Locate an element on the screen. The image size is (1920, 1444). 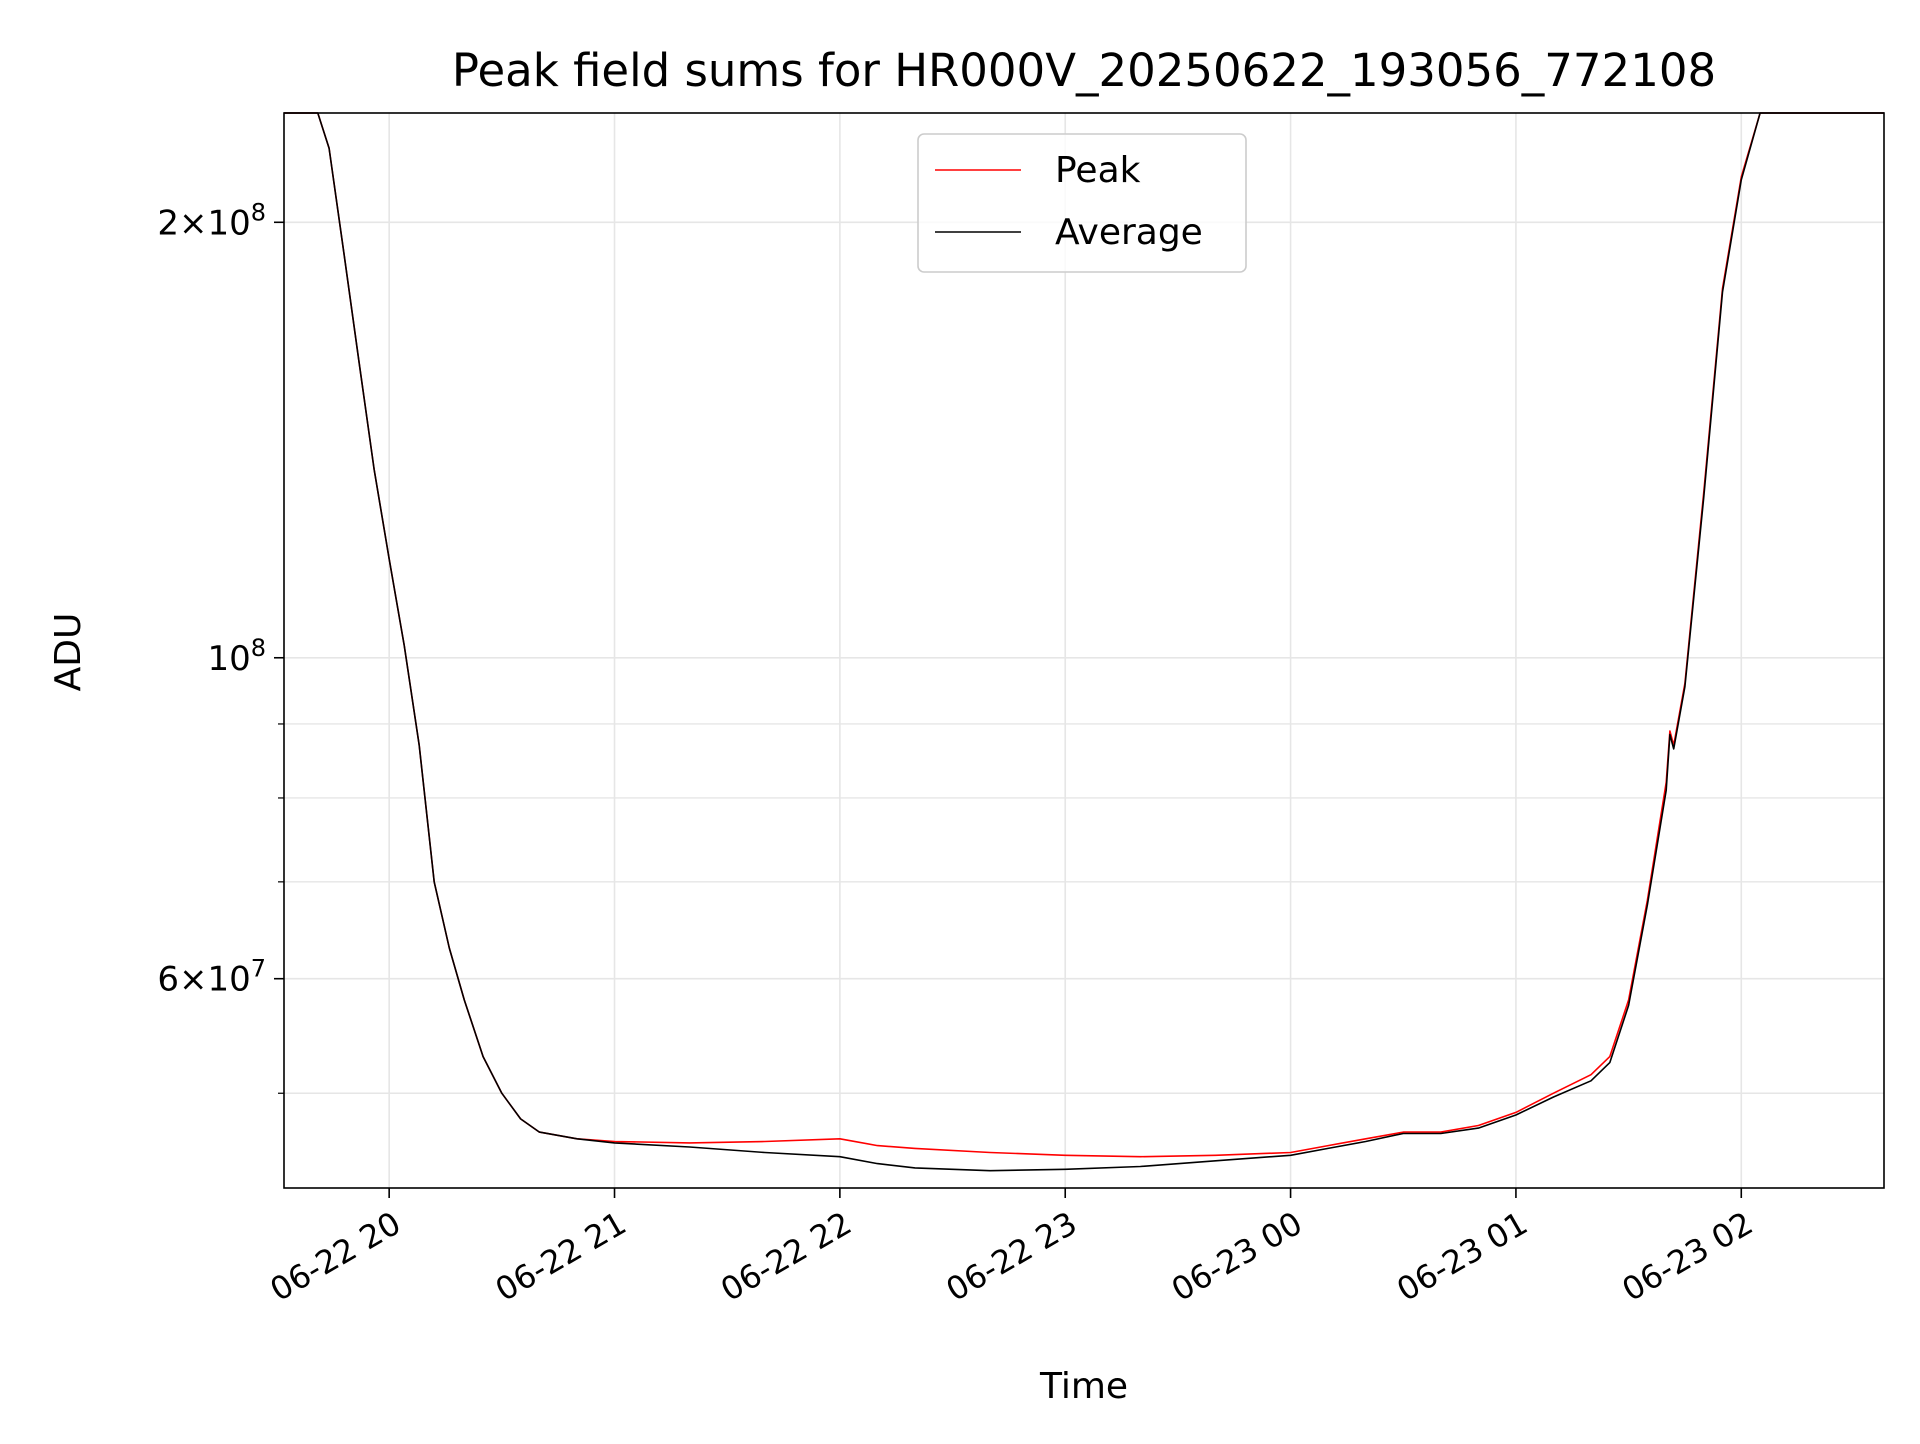
y-tick-label: 2×108 is located at coordinates (211, 220).